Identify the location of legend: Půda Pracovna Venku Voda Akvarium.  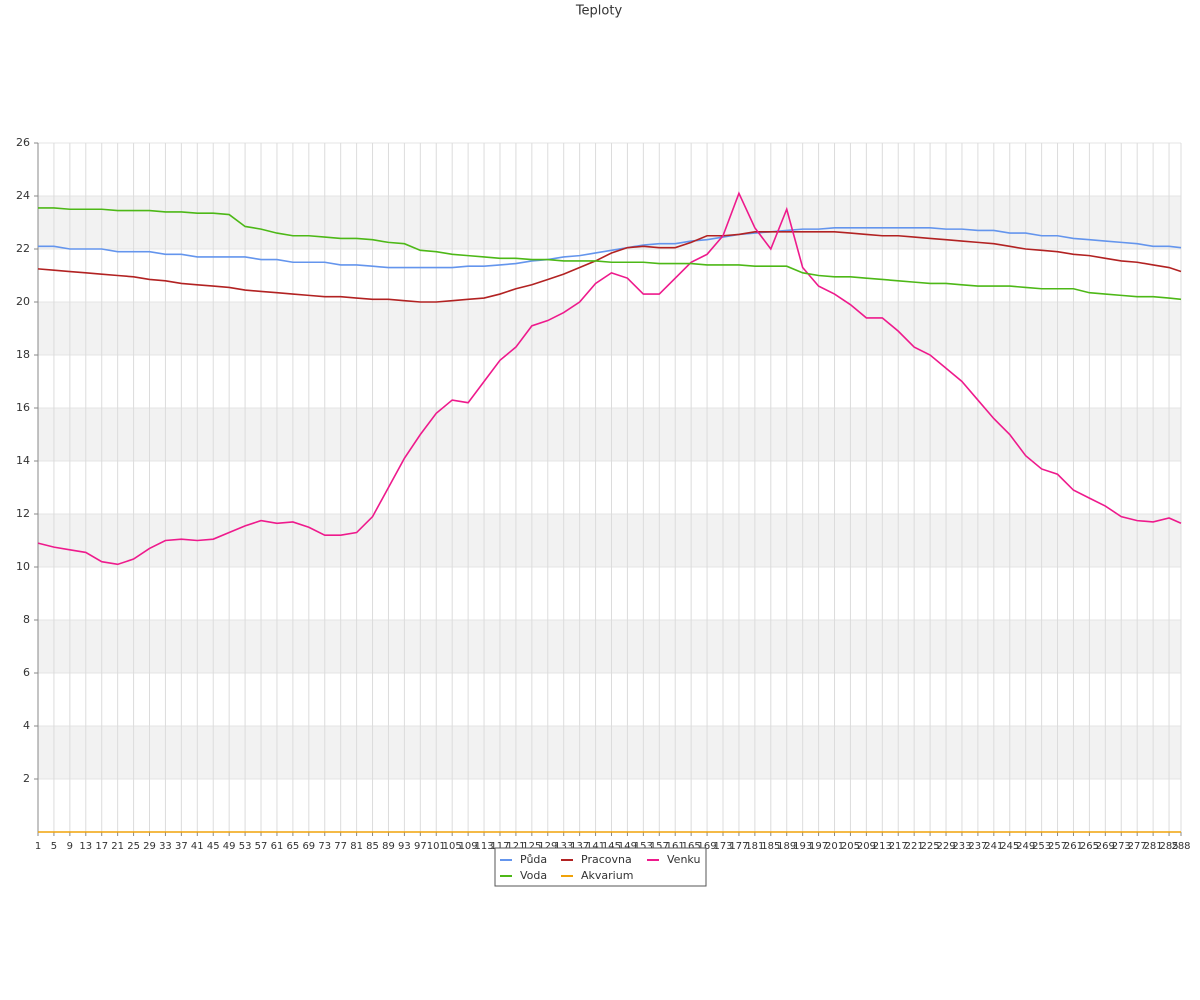
(600, 867).